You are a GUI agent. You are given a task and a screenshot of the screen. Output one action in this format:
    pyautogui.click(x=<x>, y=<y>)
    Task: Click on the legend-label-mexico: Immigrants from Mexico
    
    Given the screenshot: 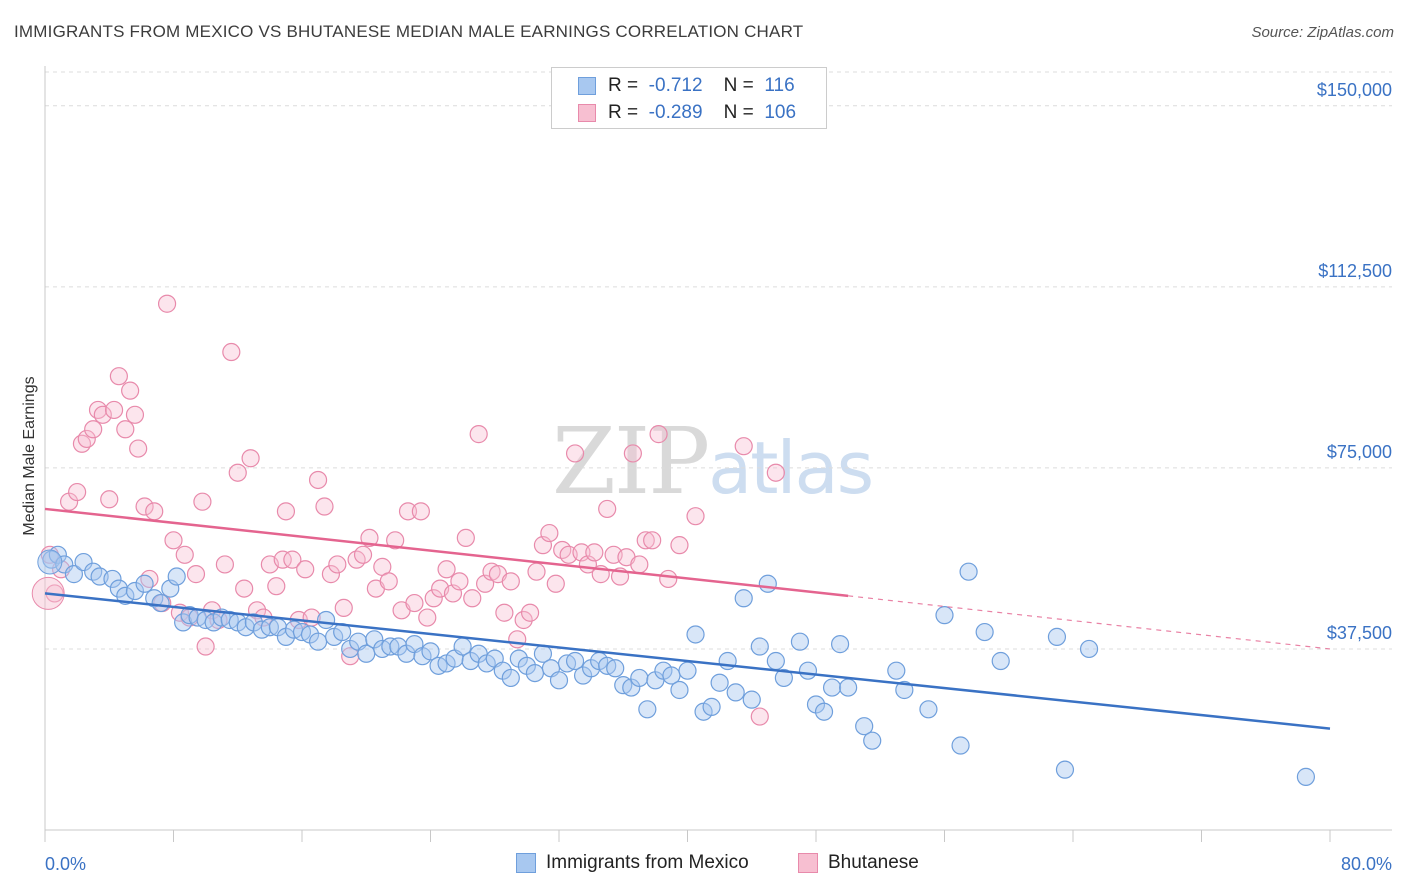 What is the action you would take?
    pyautogui.click(x=647, y=862)
    